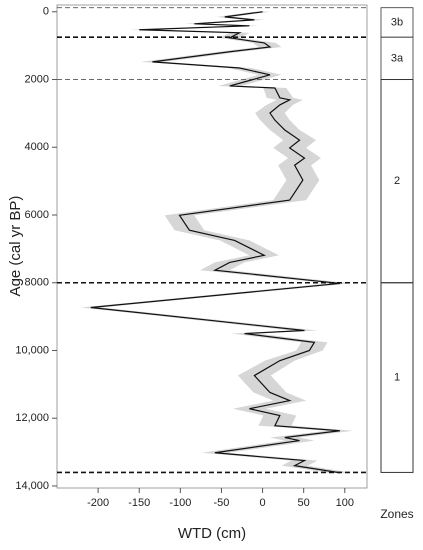  What do you see at coordinates (32, 486) in the screenshot?
I see `y-tick-label: 14,000` at bounding box center [32, 486].